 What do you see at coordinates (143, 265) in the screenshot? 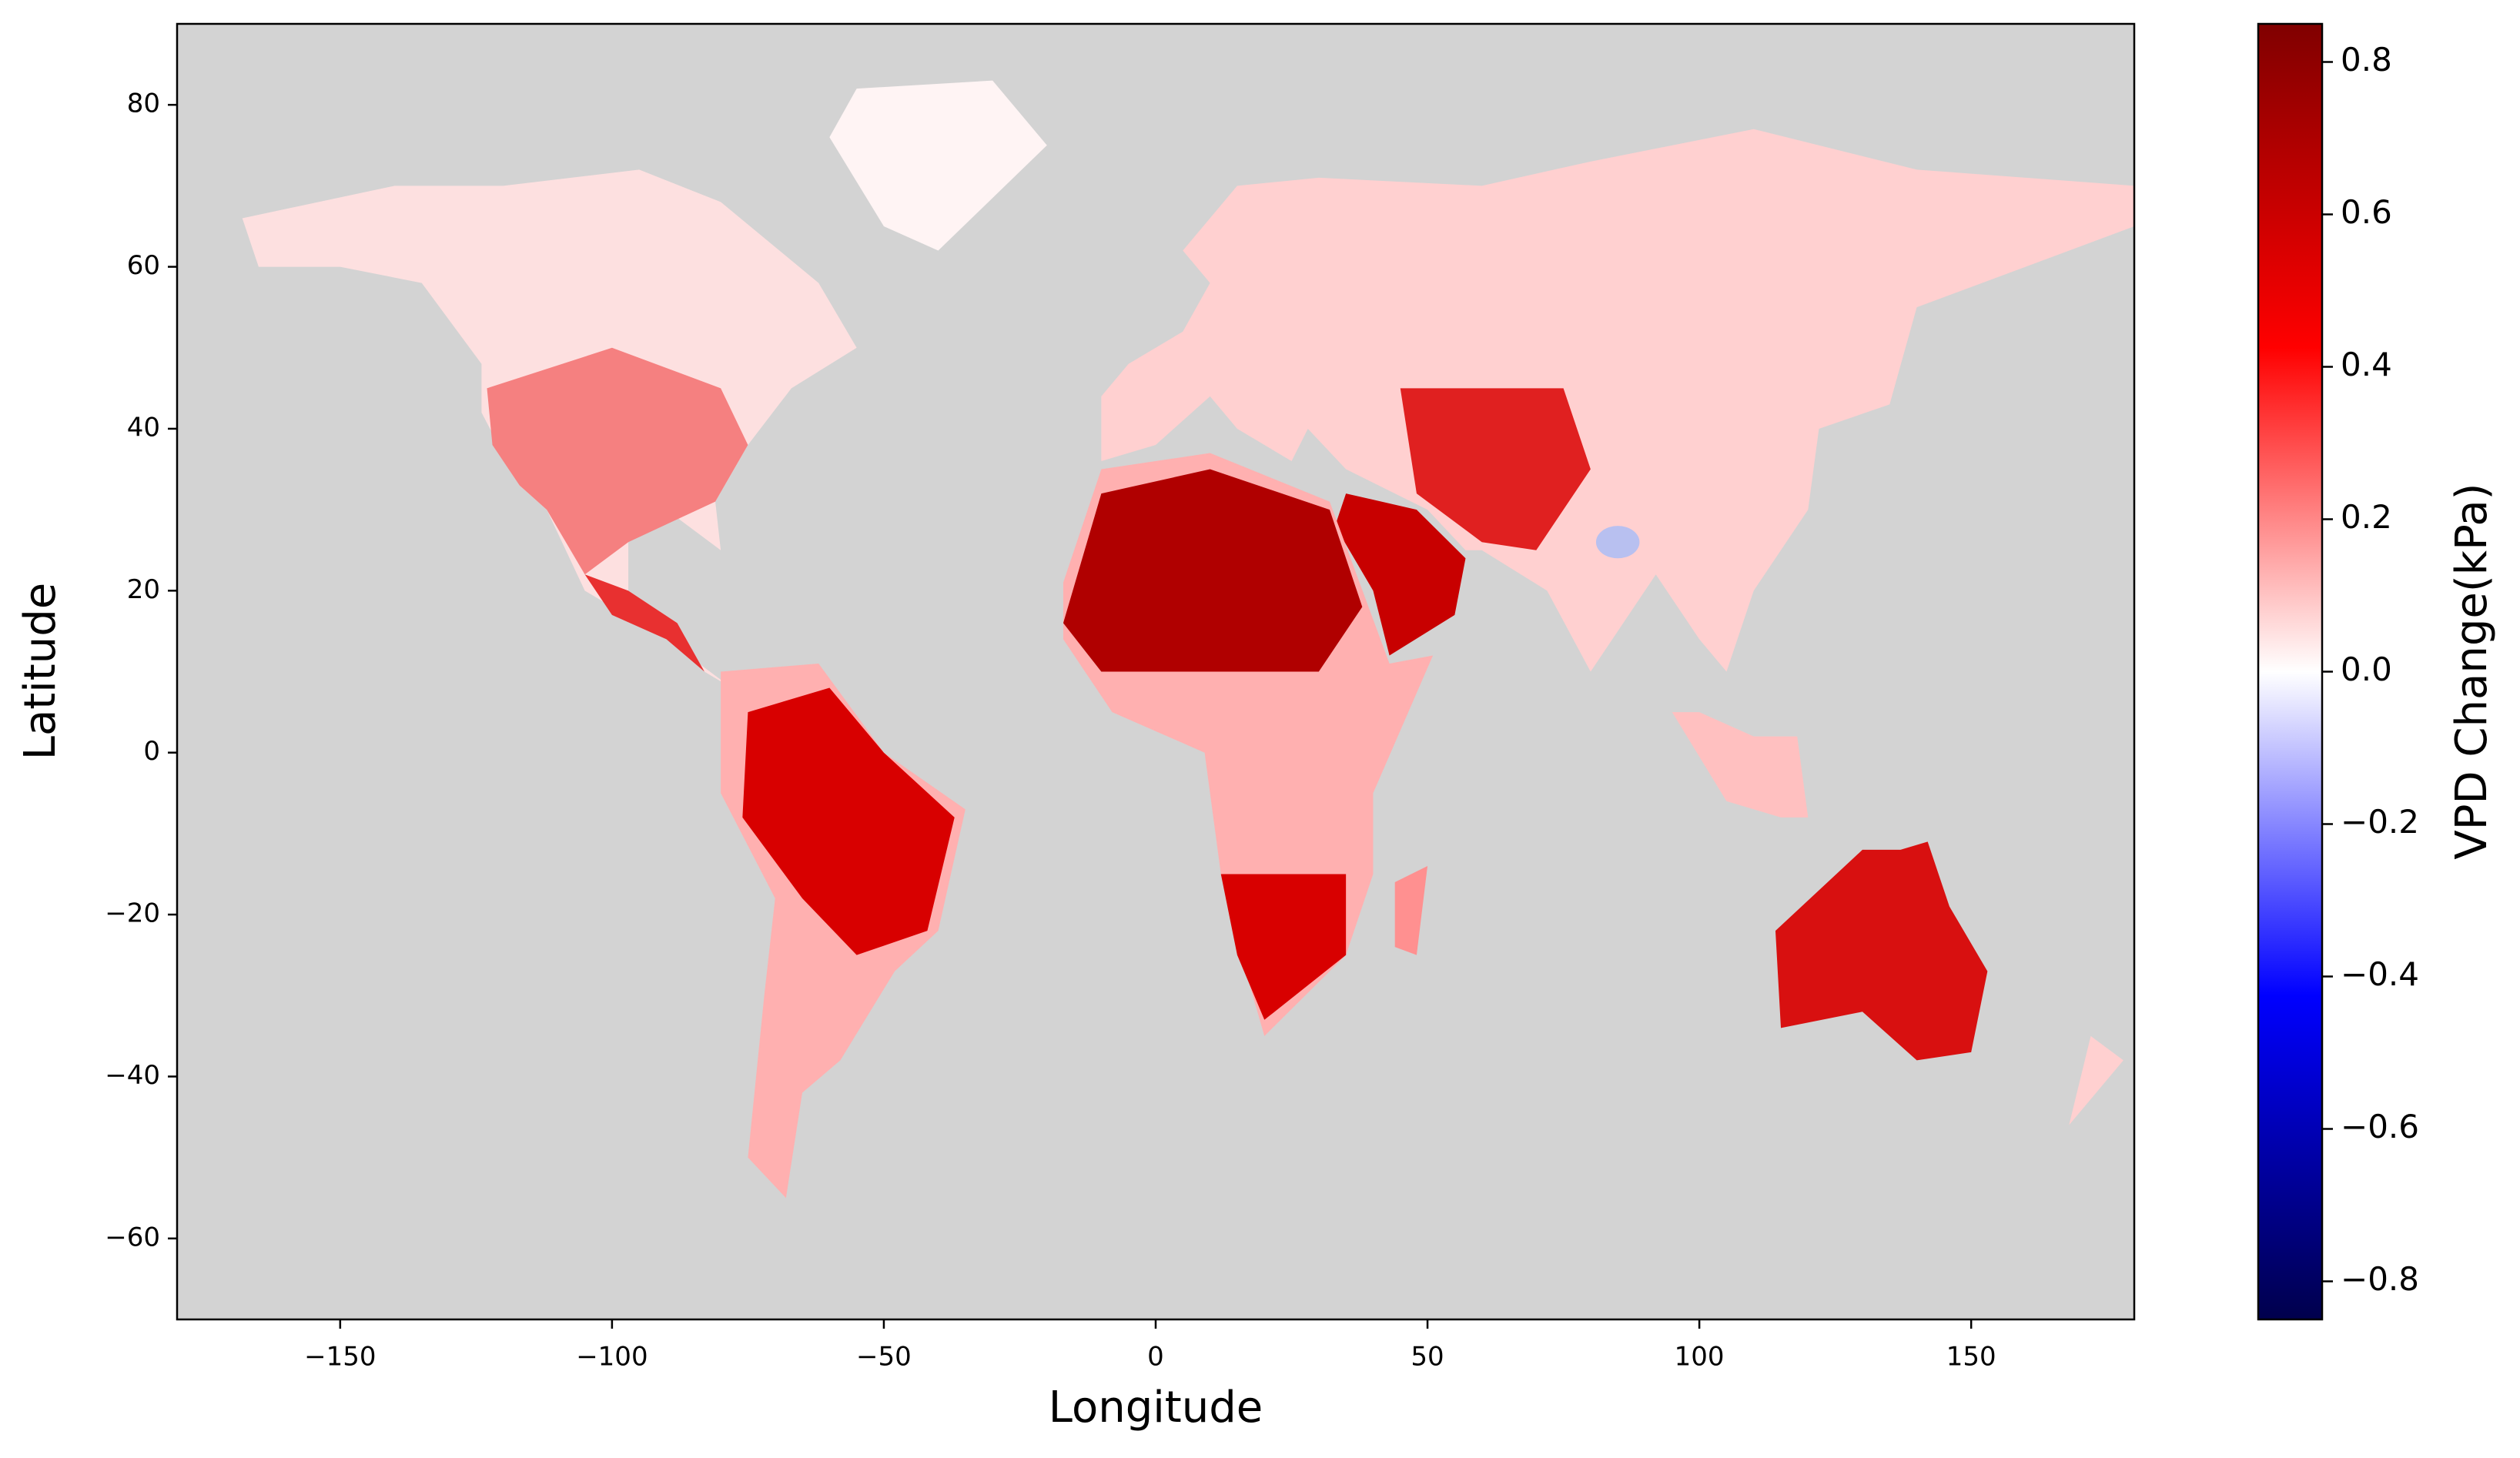
I see `y-tick-label: 60` at bounding box center [143, 265].